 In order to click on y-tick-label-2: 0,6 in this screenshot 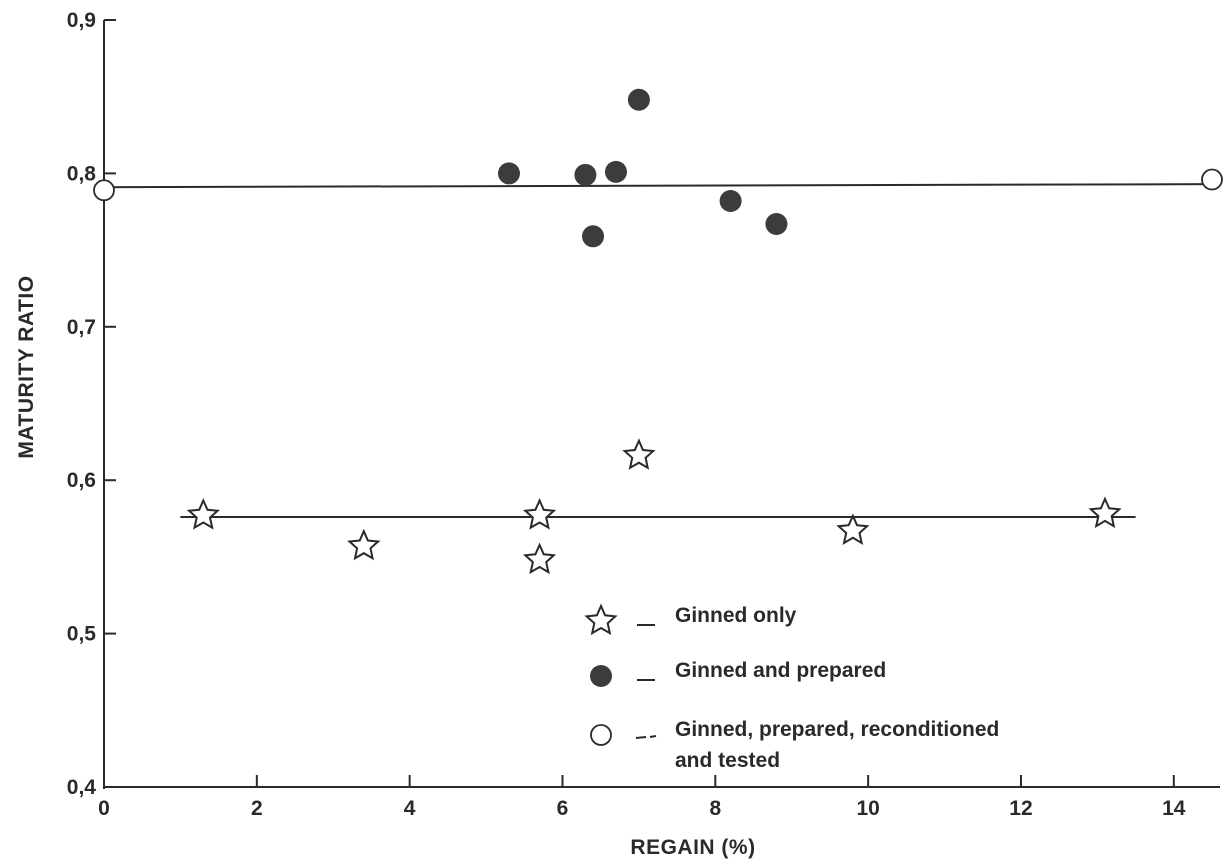, I will do `click(81, 480)`.